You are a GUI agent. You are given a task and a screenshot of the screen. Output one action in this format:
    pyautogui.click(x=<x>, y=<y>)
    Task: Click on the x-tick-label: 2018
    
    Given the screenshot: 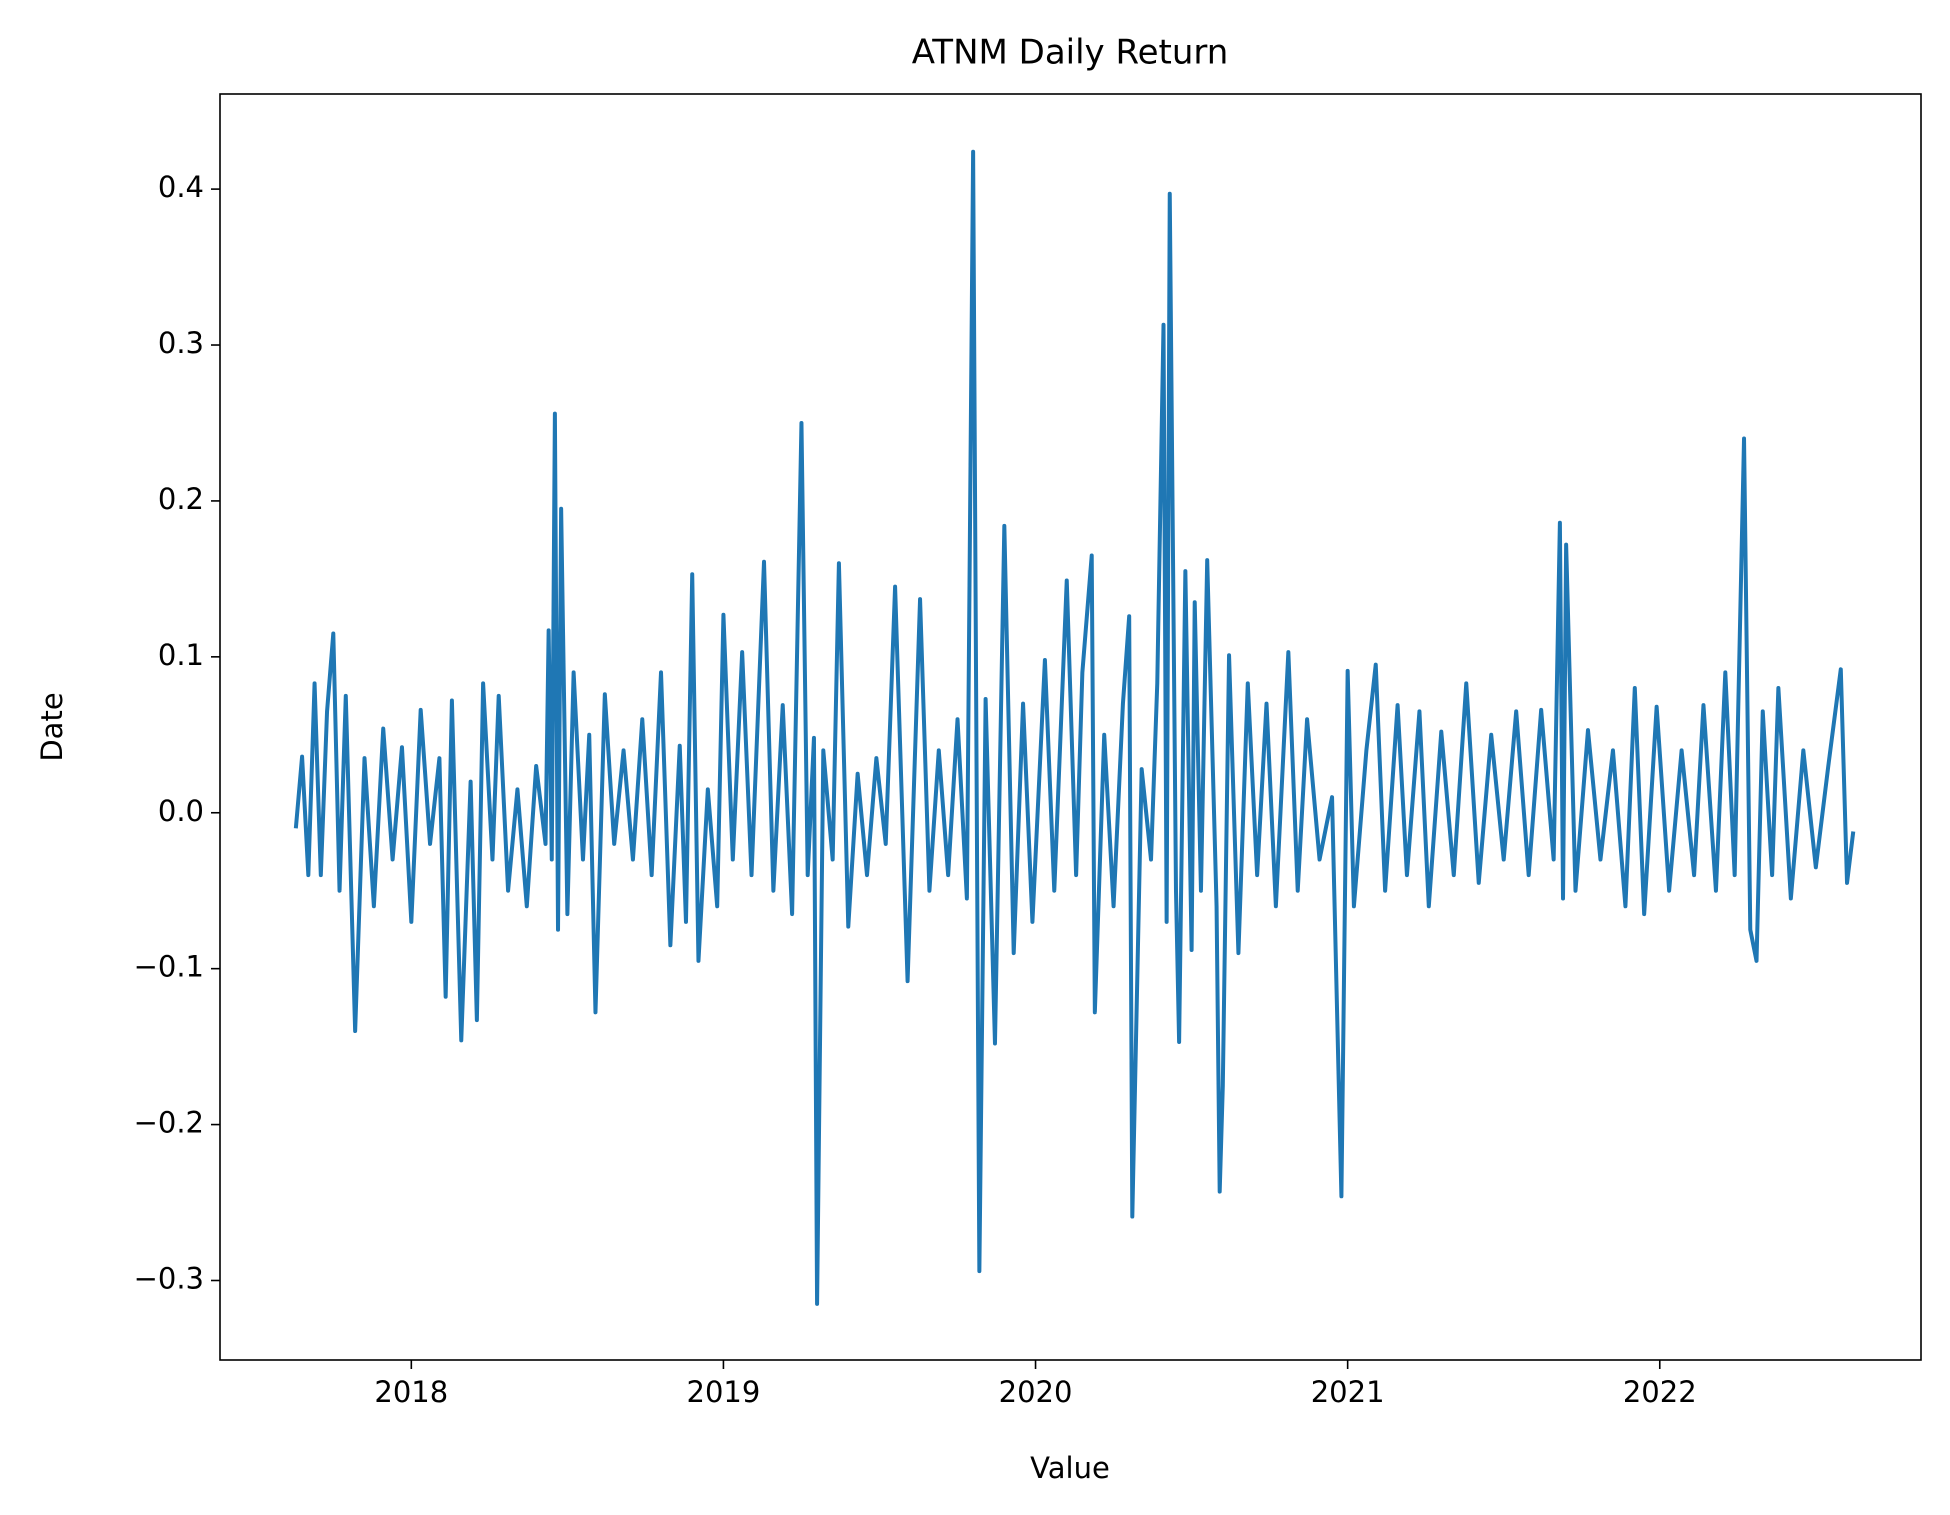 What is the action you would take?
    pyautogui.click(x=411, y=1392)
    